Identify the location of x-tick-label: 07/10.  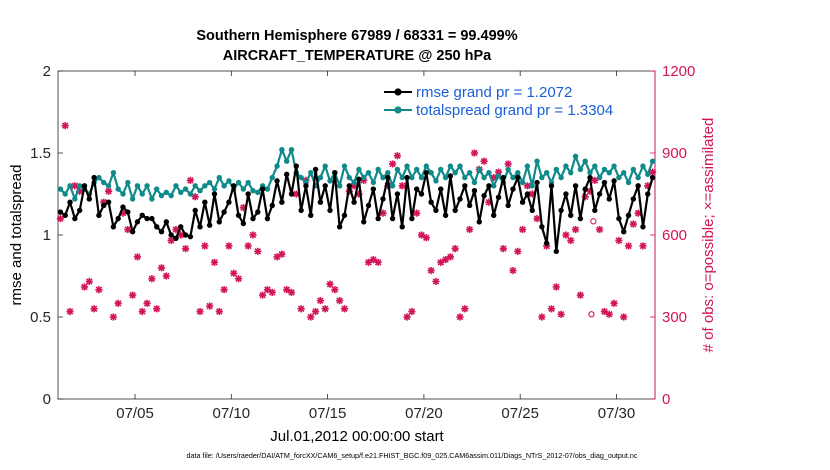
(232, 413).